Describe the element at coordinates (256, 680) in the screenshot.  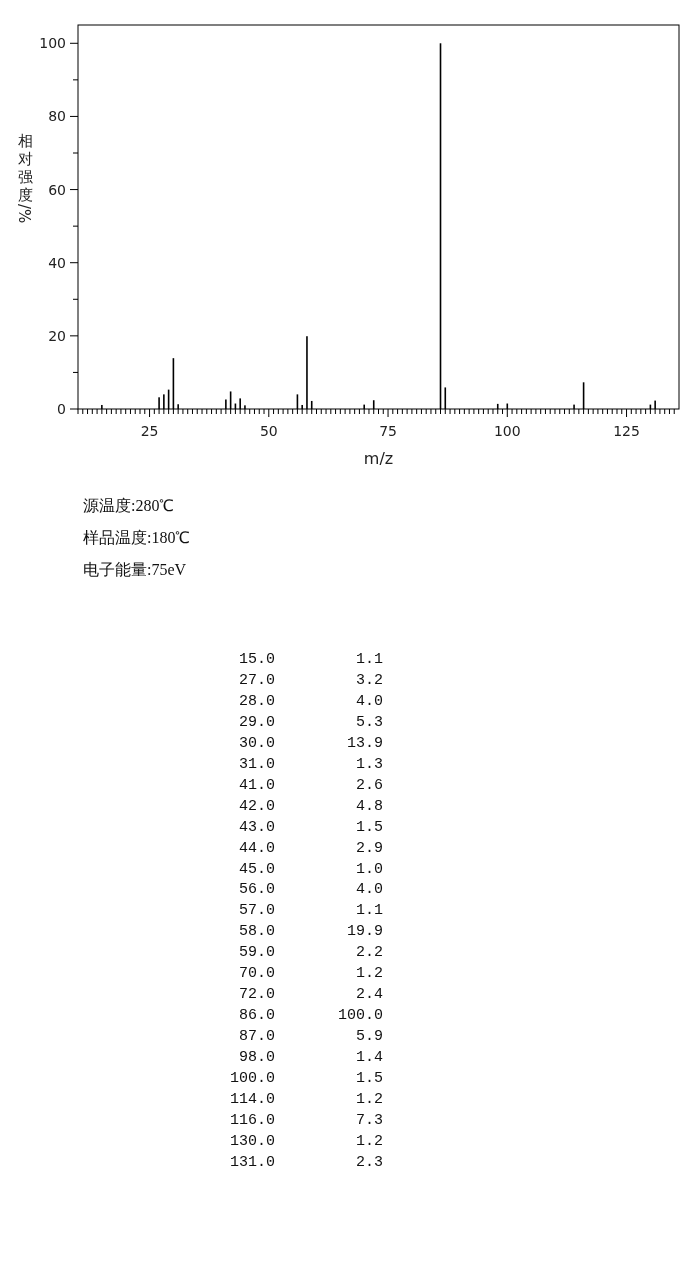
I see `text: 27.0` at that location.